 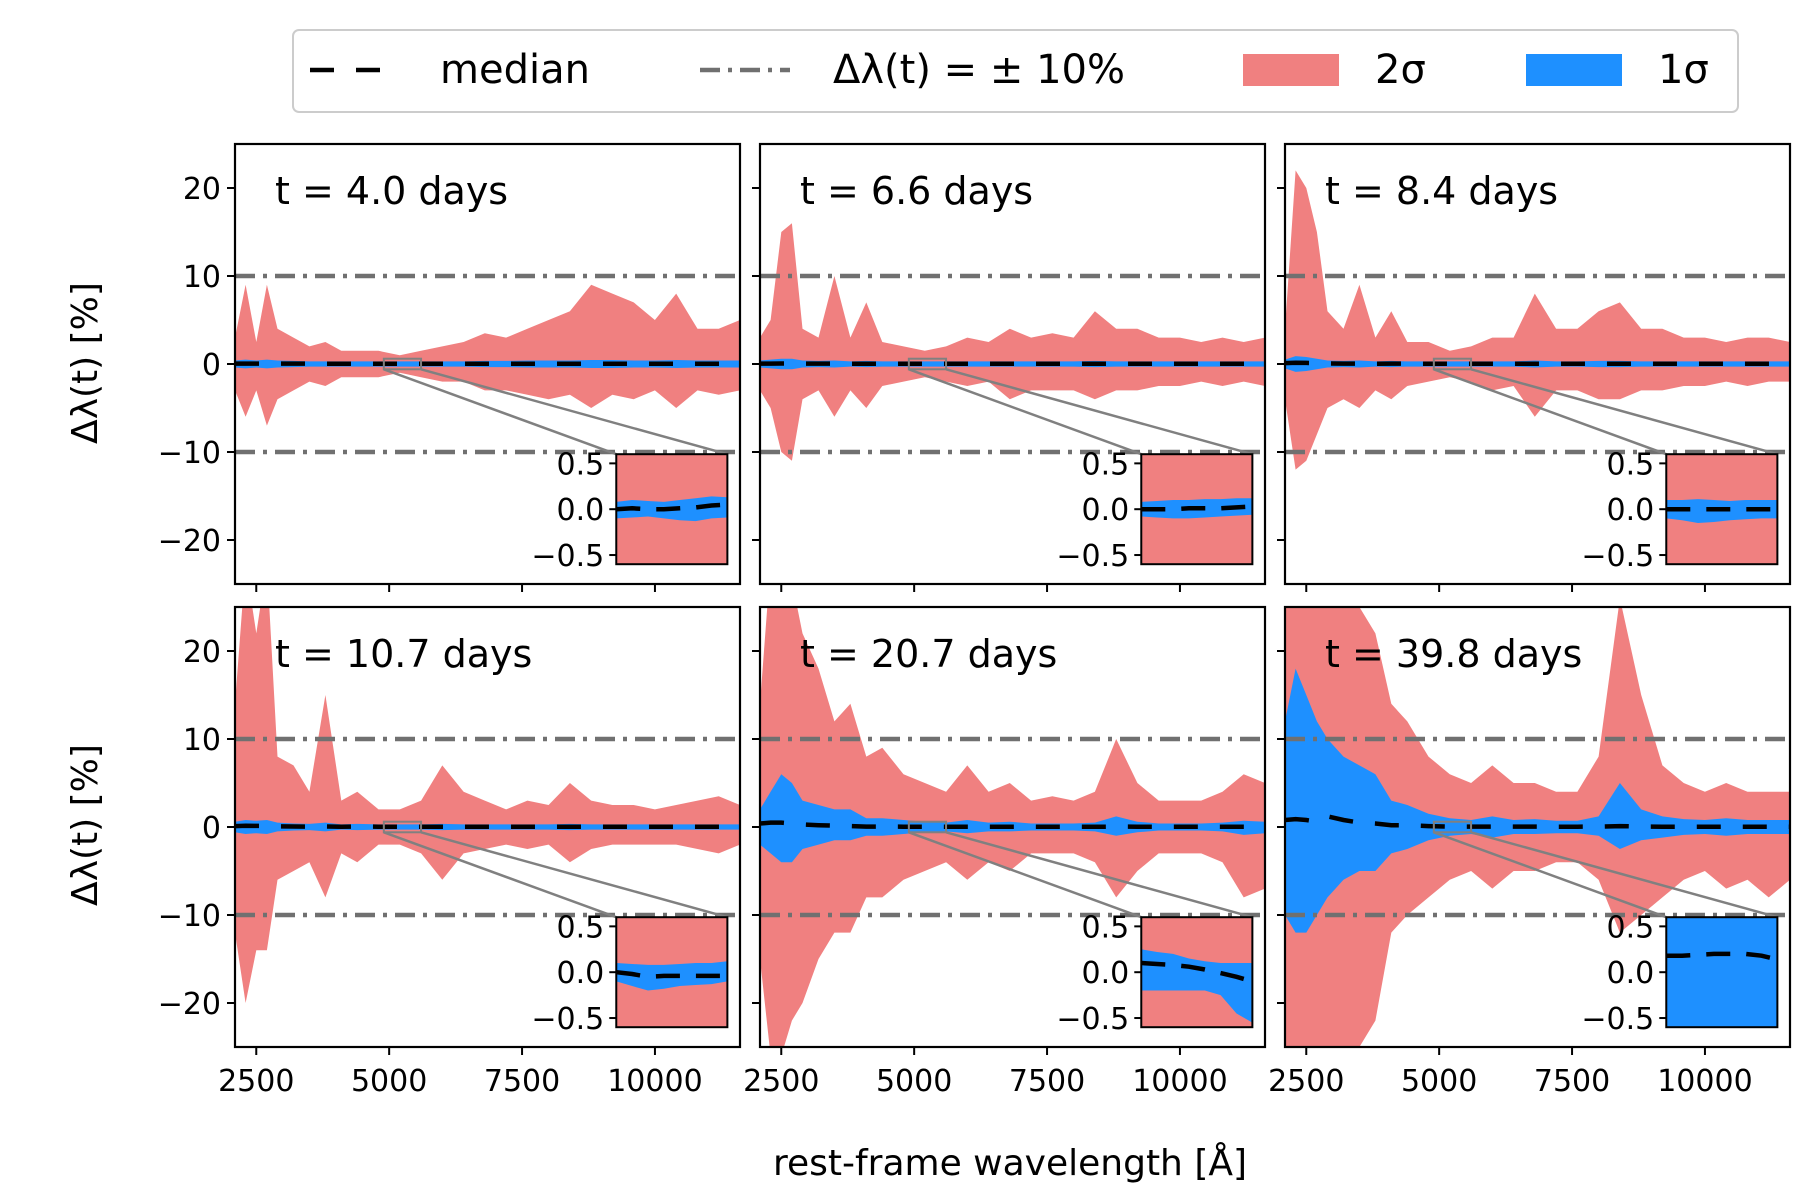 I want to click on legend-2sigma-label: 2σ, so click(x=1400, y=70).